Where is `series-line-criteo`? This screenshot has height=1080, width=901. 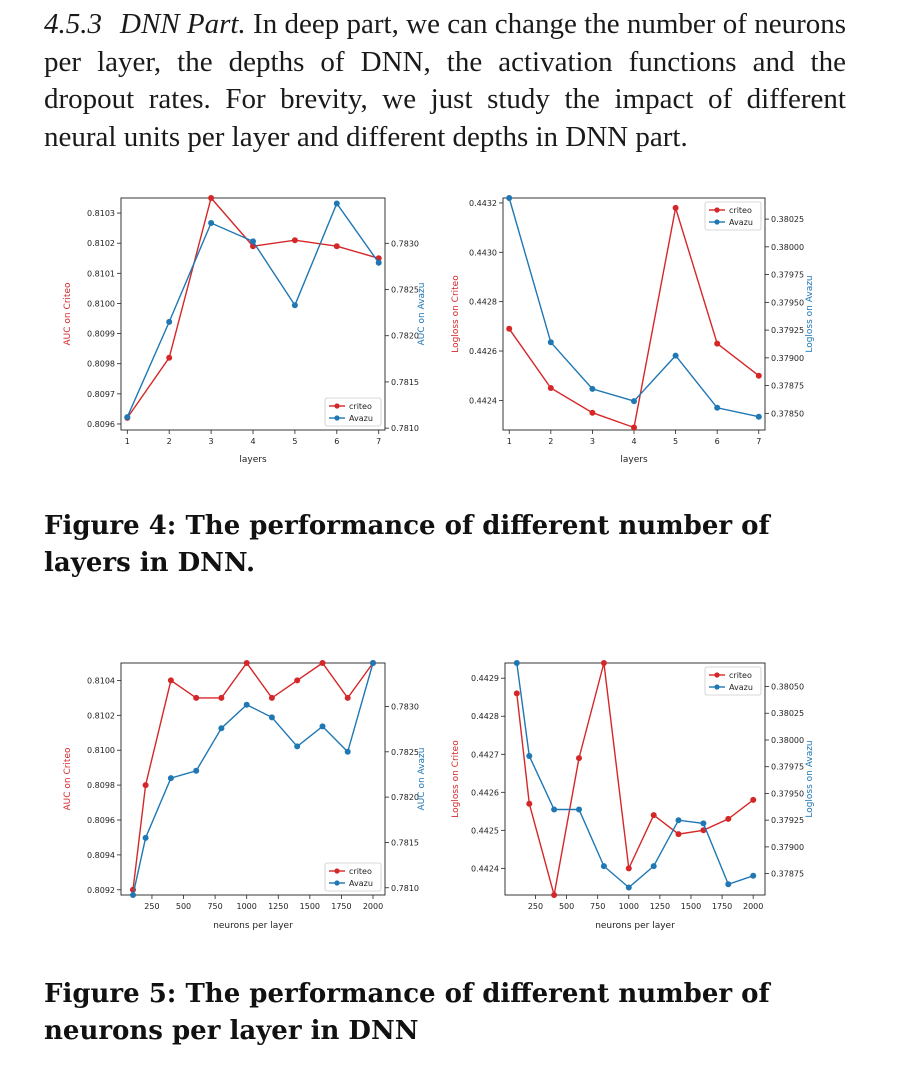
series-line-criteo is located at coordinates (634, 318).